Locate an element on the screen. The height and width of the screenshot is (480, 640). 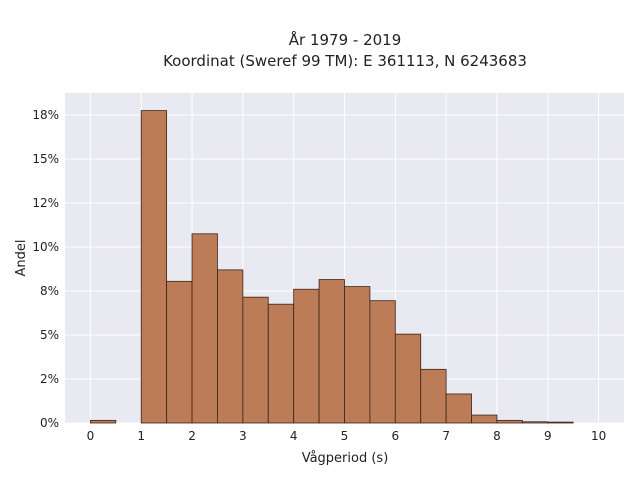
x-tick-labels: 0 1 2 3 4 5 6 7 8 9 10 is located at coordinates (347, 436).